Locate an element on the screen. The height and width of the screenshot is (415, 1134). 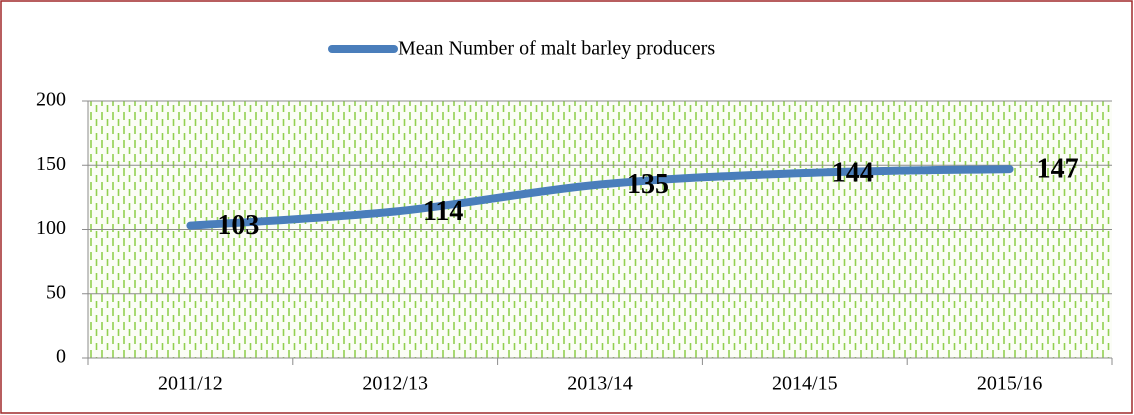
y-tick-label: 100 is located at coordinates (51, 228).